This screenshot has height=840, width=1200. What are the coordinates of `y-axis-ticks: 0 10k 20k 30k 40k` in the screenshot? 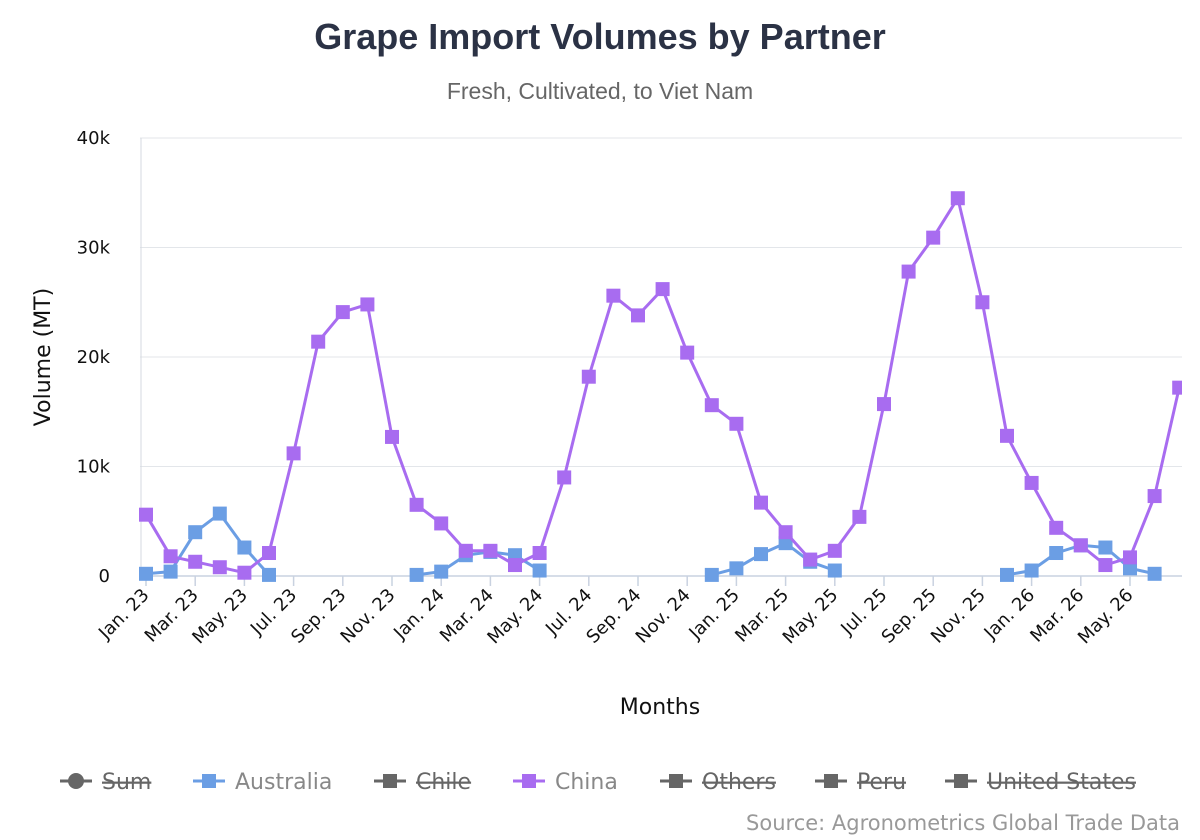 It's located at (94, 357).